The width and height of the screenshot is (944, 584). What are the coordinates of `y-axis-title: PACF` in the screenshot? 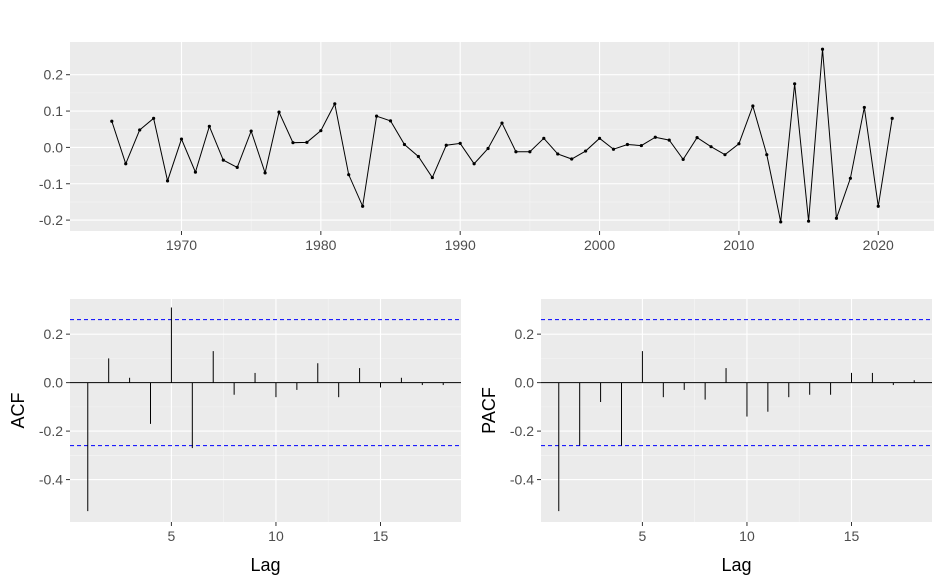 It's located at (489, 410).